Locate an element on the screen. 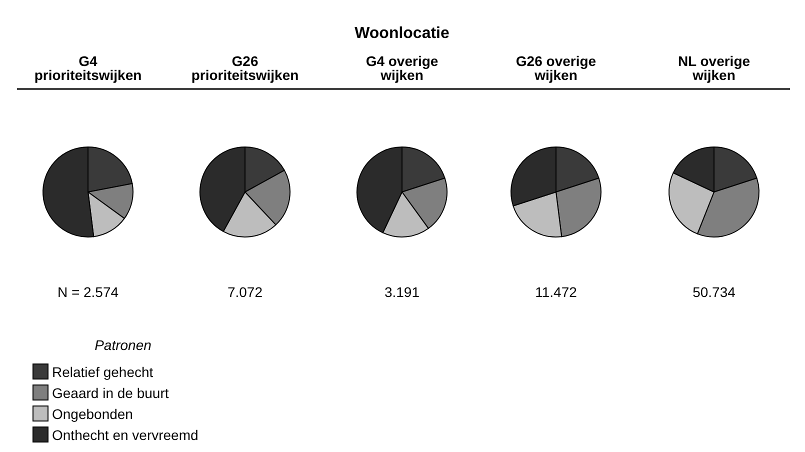  legend-label: Geaard in de buurt is located at coordinates (110, 393).